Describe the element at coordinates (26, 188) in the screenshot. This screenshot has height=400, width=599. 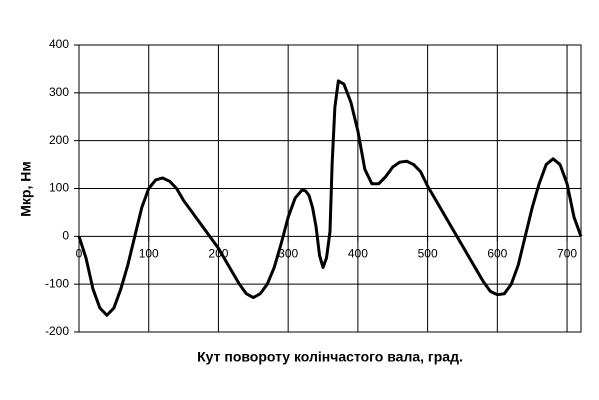
I see `y-axis-title: Мкр, Нм` at that location.